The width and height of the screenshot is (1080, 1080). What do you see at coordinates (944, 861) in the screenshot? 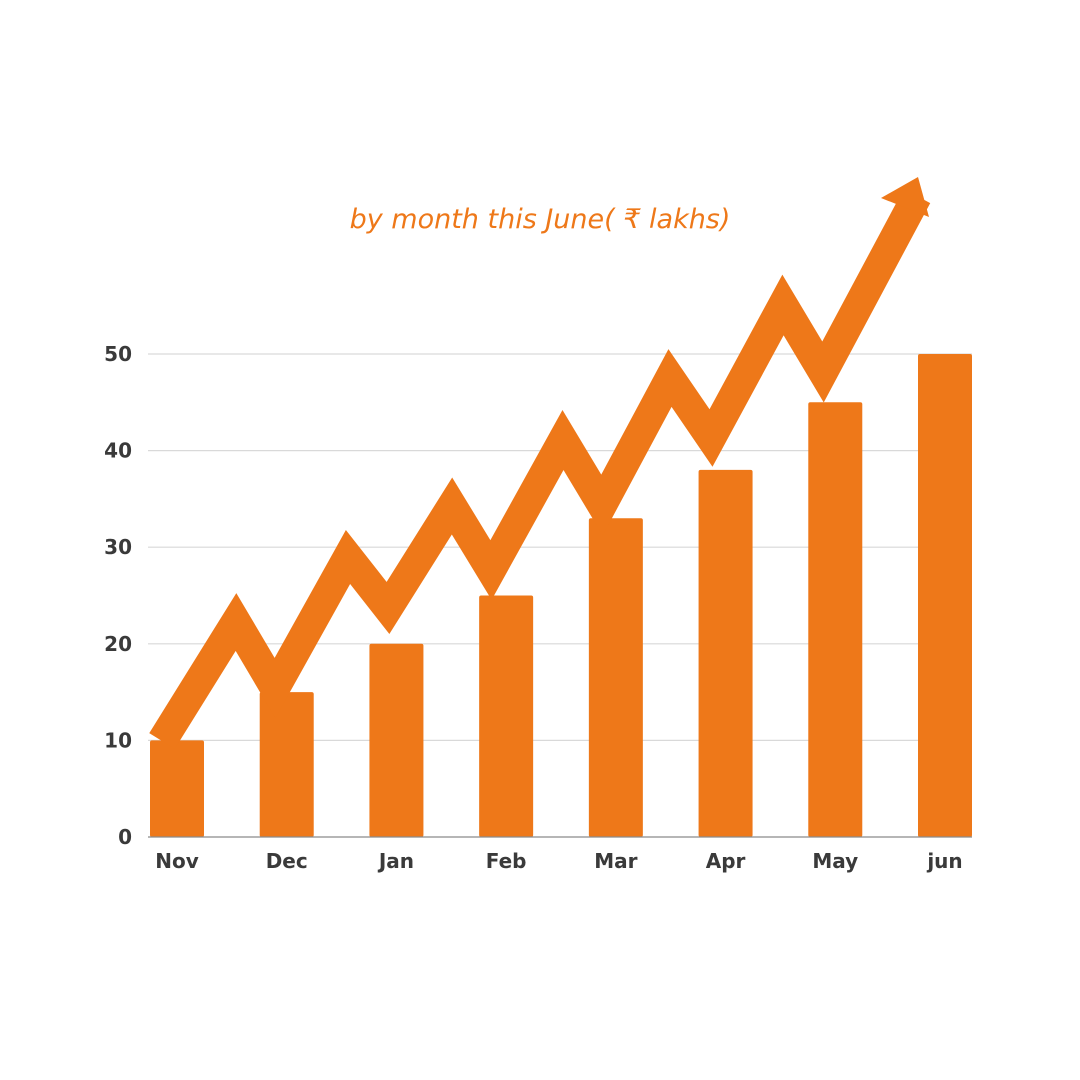
I see `x-category-label: jun` at bounding box center [944, 861].